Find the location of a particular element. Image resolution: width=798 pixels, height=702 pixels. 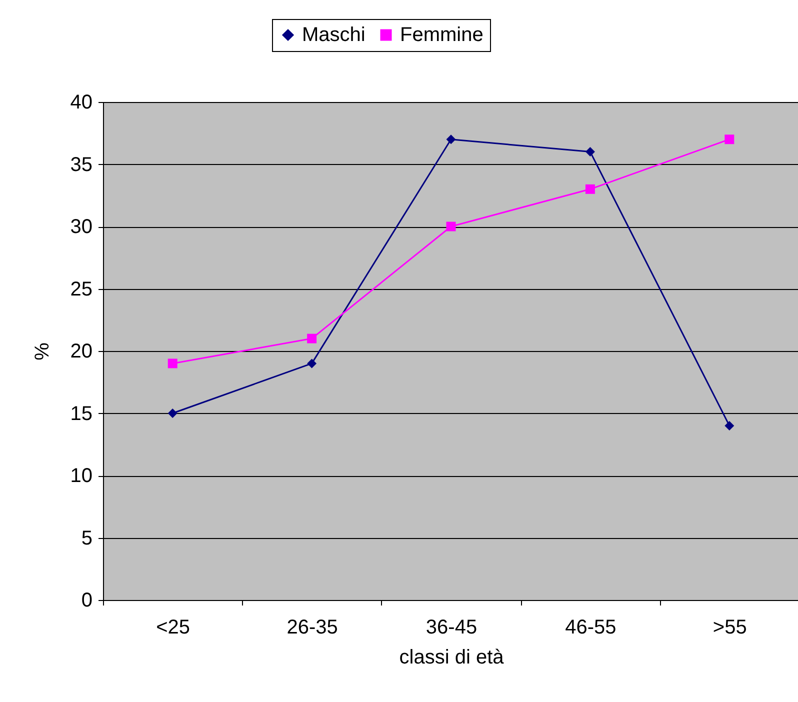

x-tick-label: 36-45 is located at coordinates (452, 627).